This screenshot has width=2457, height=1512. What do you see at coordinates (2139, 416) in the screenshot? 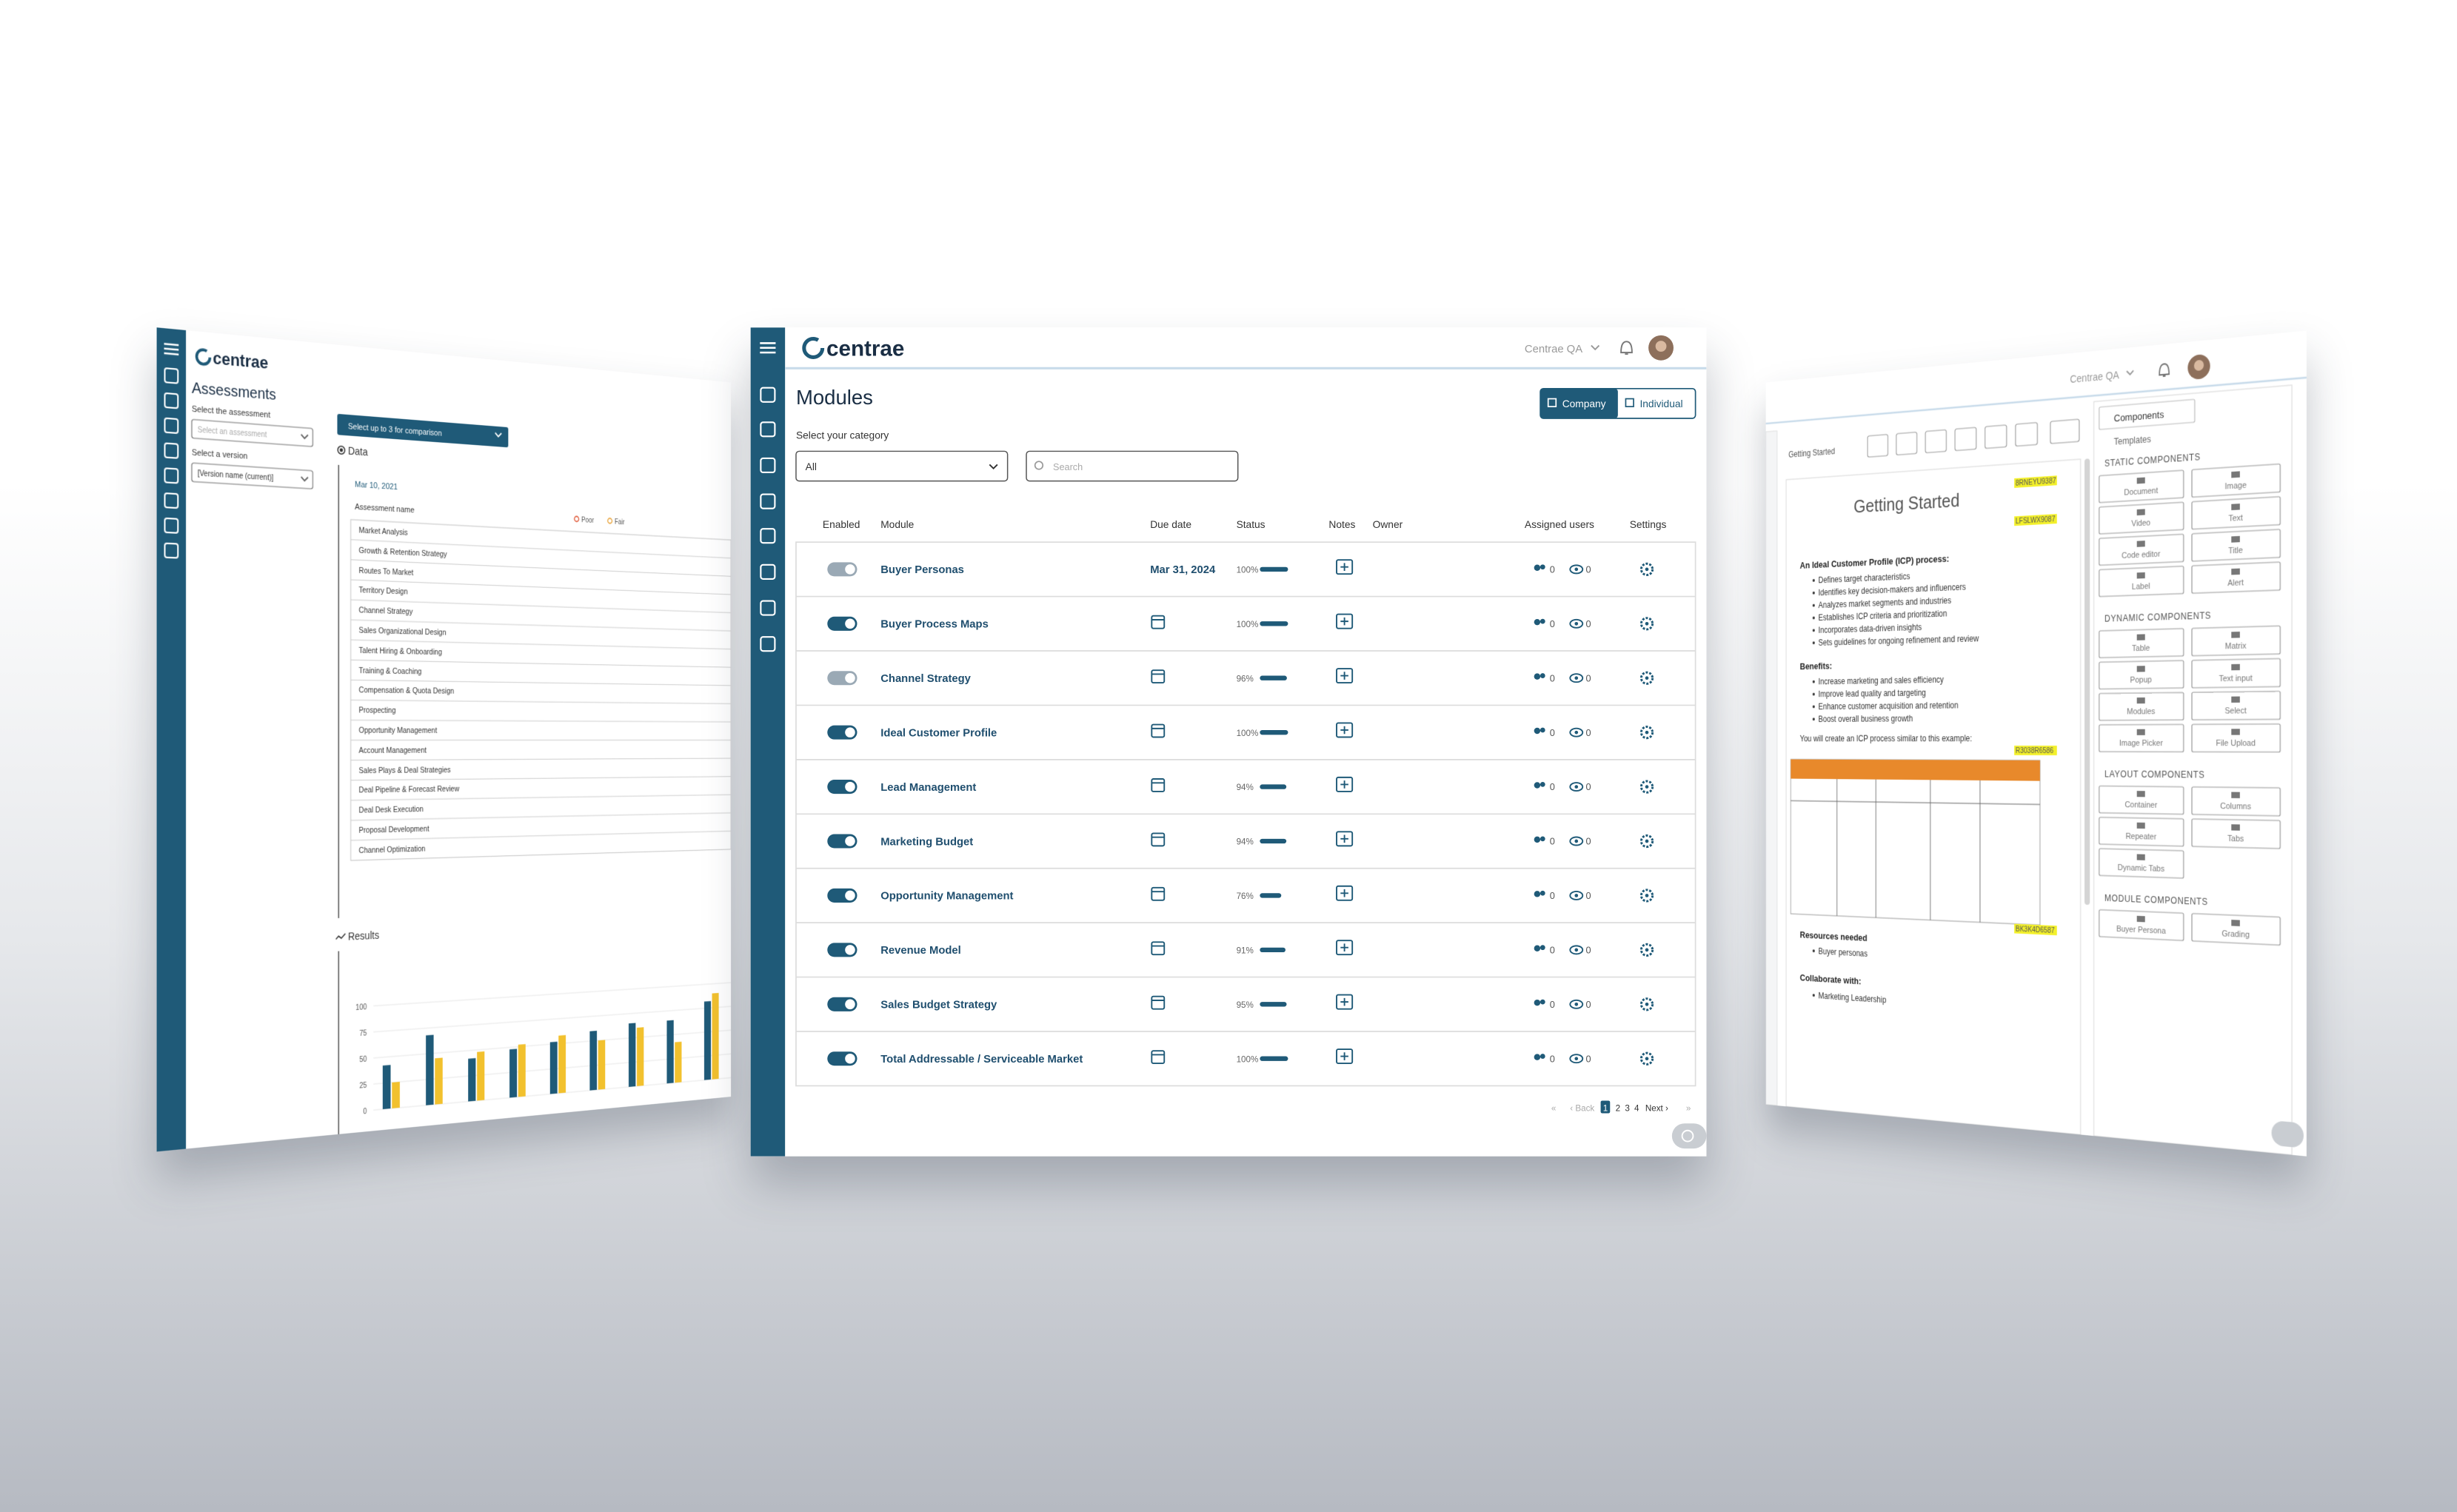
I see `components-tab-label: Components` at bounding box center [2139, 416].